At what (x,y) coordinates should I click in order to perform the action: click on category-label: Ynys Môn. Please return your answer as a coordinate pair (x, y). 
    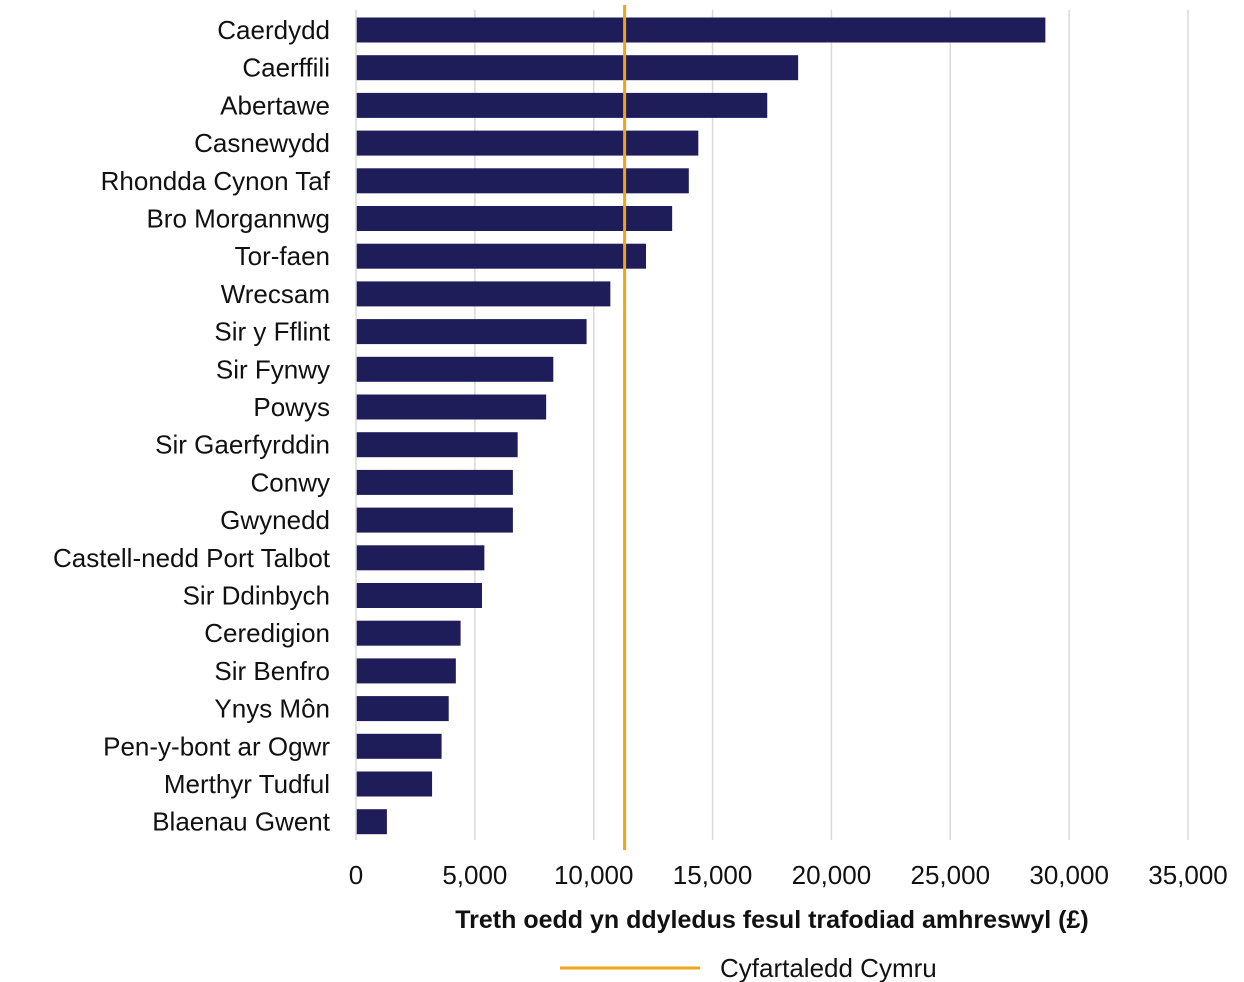
    Looking at the image, I should click on (272, 709).